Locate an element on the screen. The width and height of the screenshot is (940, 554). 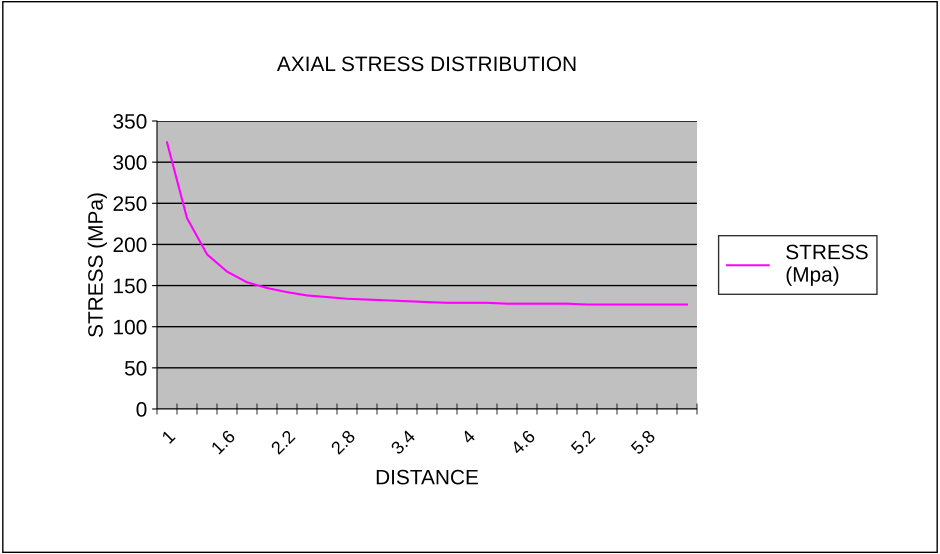
x-tick-label: 2.8 is located at coordinates (343, 442).